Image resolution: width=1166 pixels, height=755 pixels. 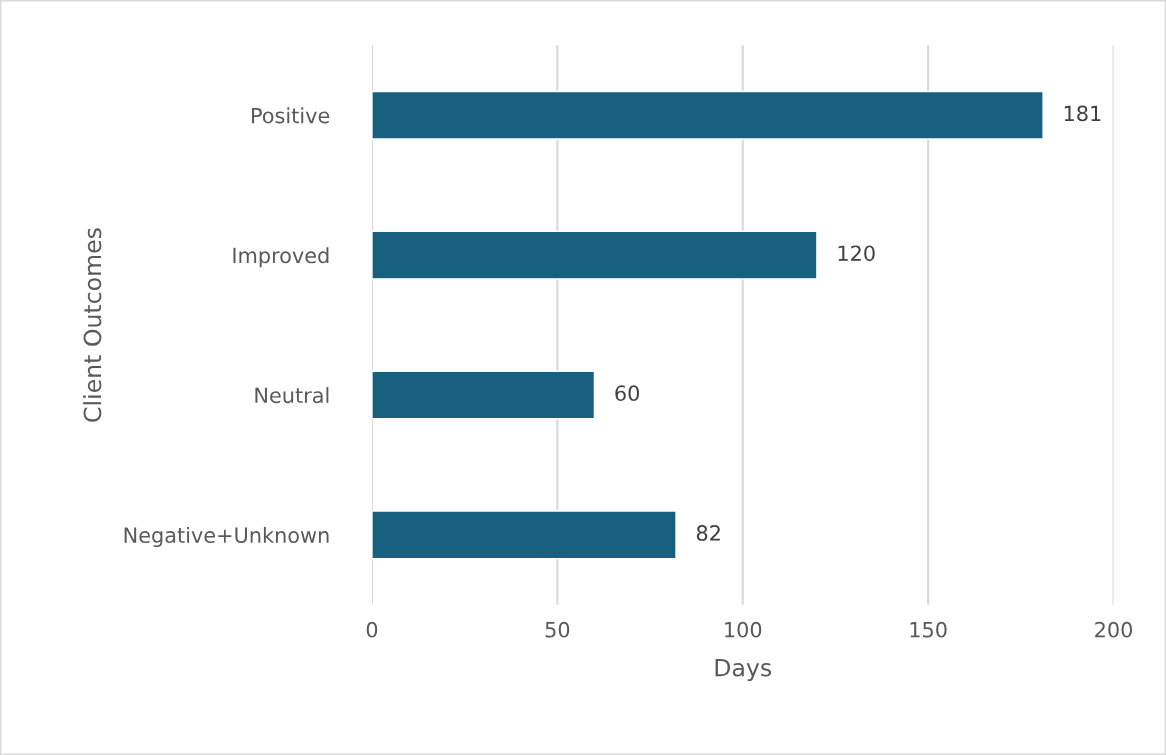 I want to click on y-tick-label: Neutral, so click(x=292, y=395).